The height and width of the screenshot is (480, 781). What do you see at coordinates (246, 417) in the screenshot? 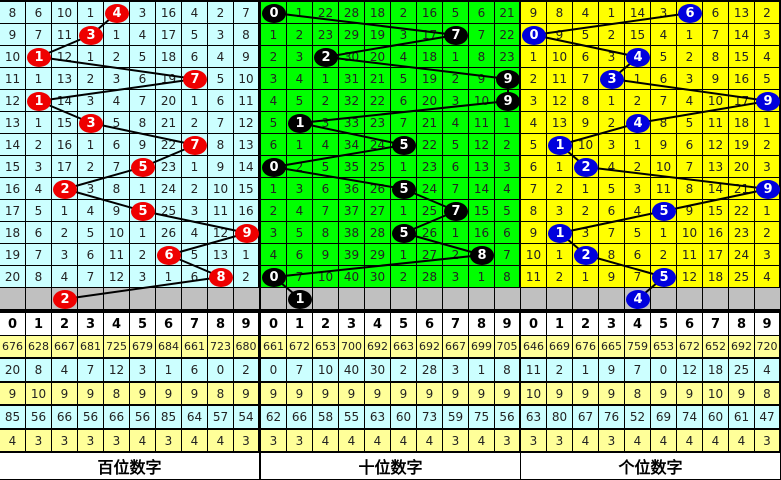
I see `stat-cell: 54` at bounding box center [246, 417].